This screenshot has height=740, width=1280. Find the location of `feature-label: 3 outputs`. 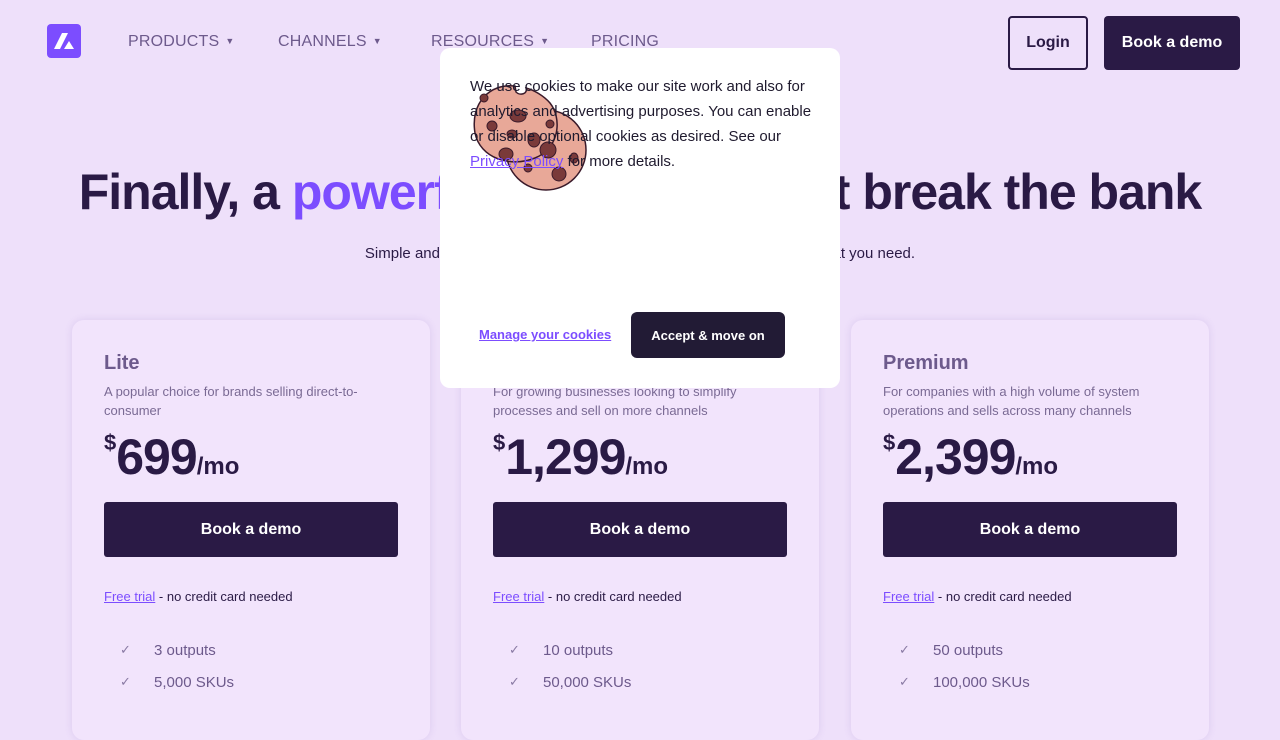

feature-label: 3 outputs is located at coordinates (185, 650).